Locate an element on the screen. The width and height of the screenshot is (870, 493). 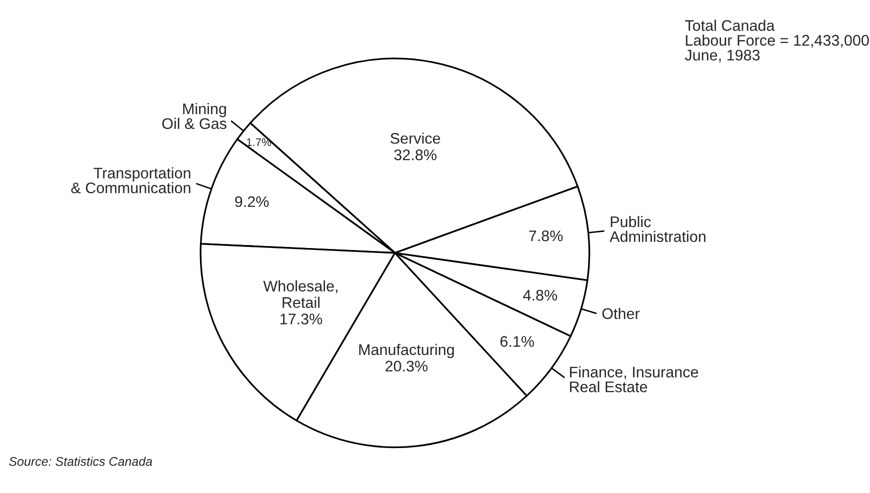
source-note: Source: Statistics Canada is located at coordinates (80, 461).